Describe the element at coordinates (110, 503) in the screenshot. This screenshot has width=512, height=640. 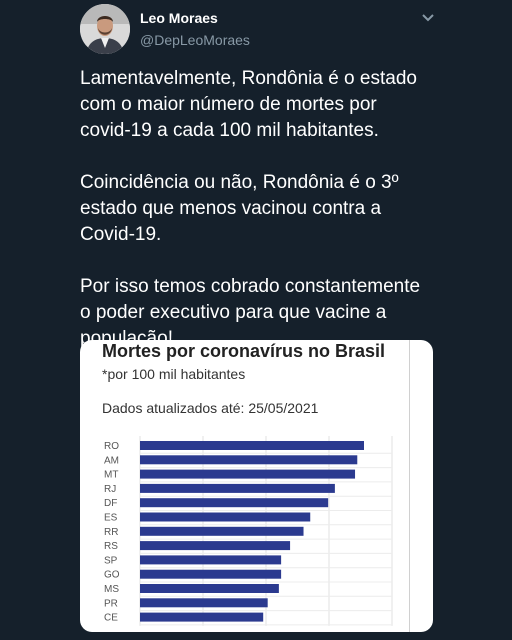
I see `category-label: DF` at that location.